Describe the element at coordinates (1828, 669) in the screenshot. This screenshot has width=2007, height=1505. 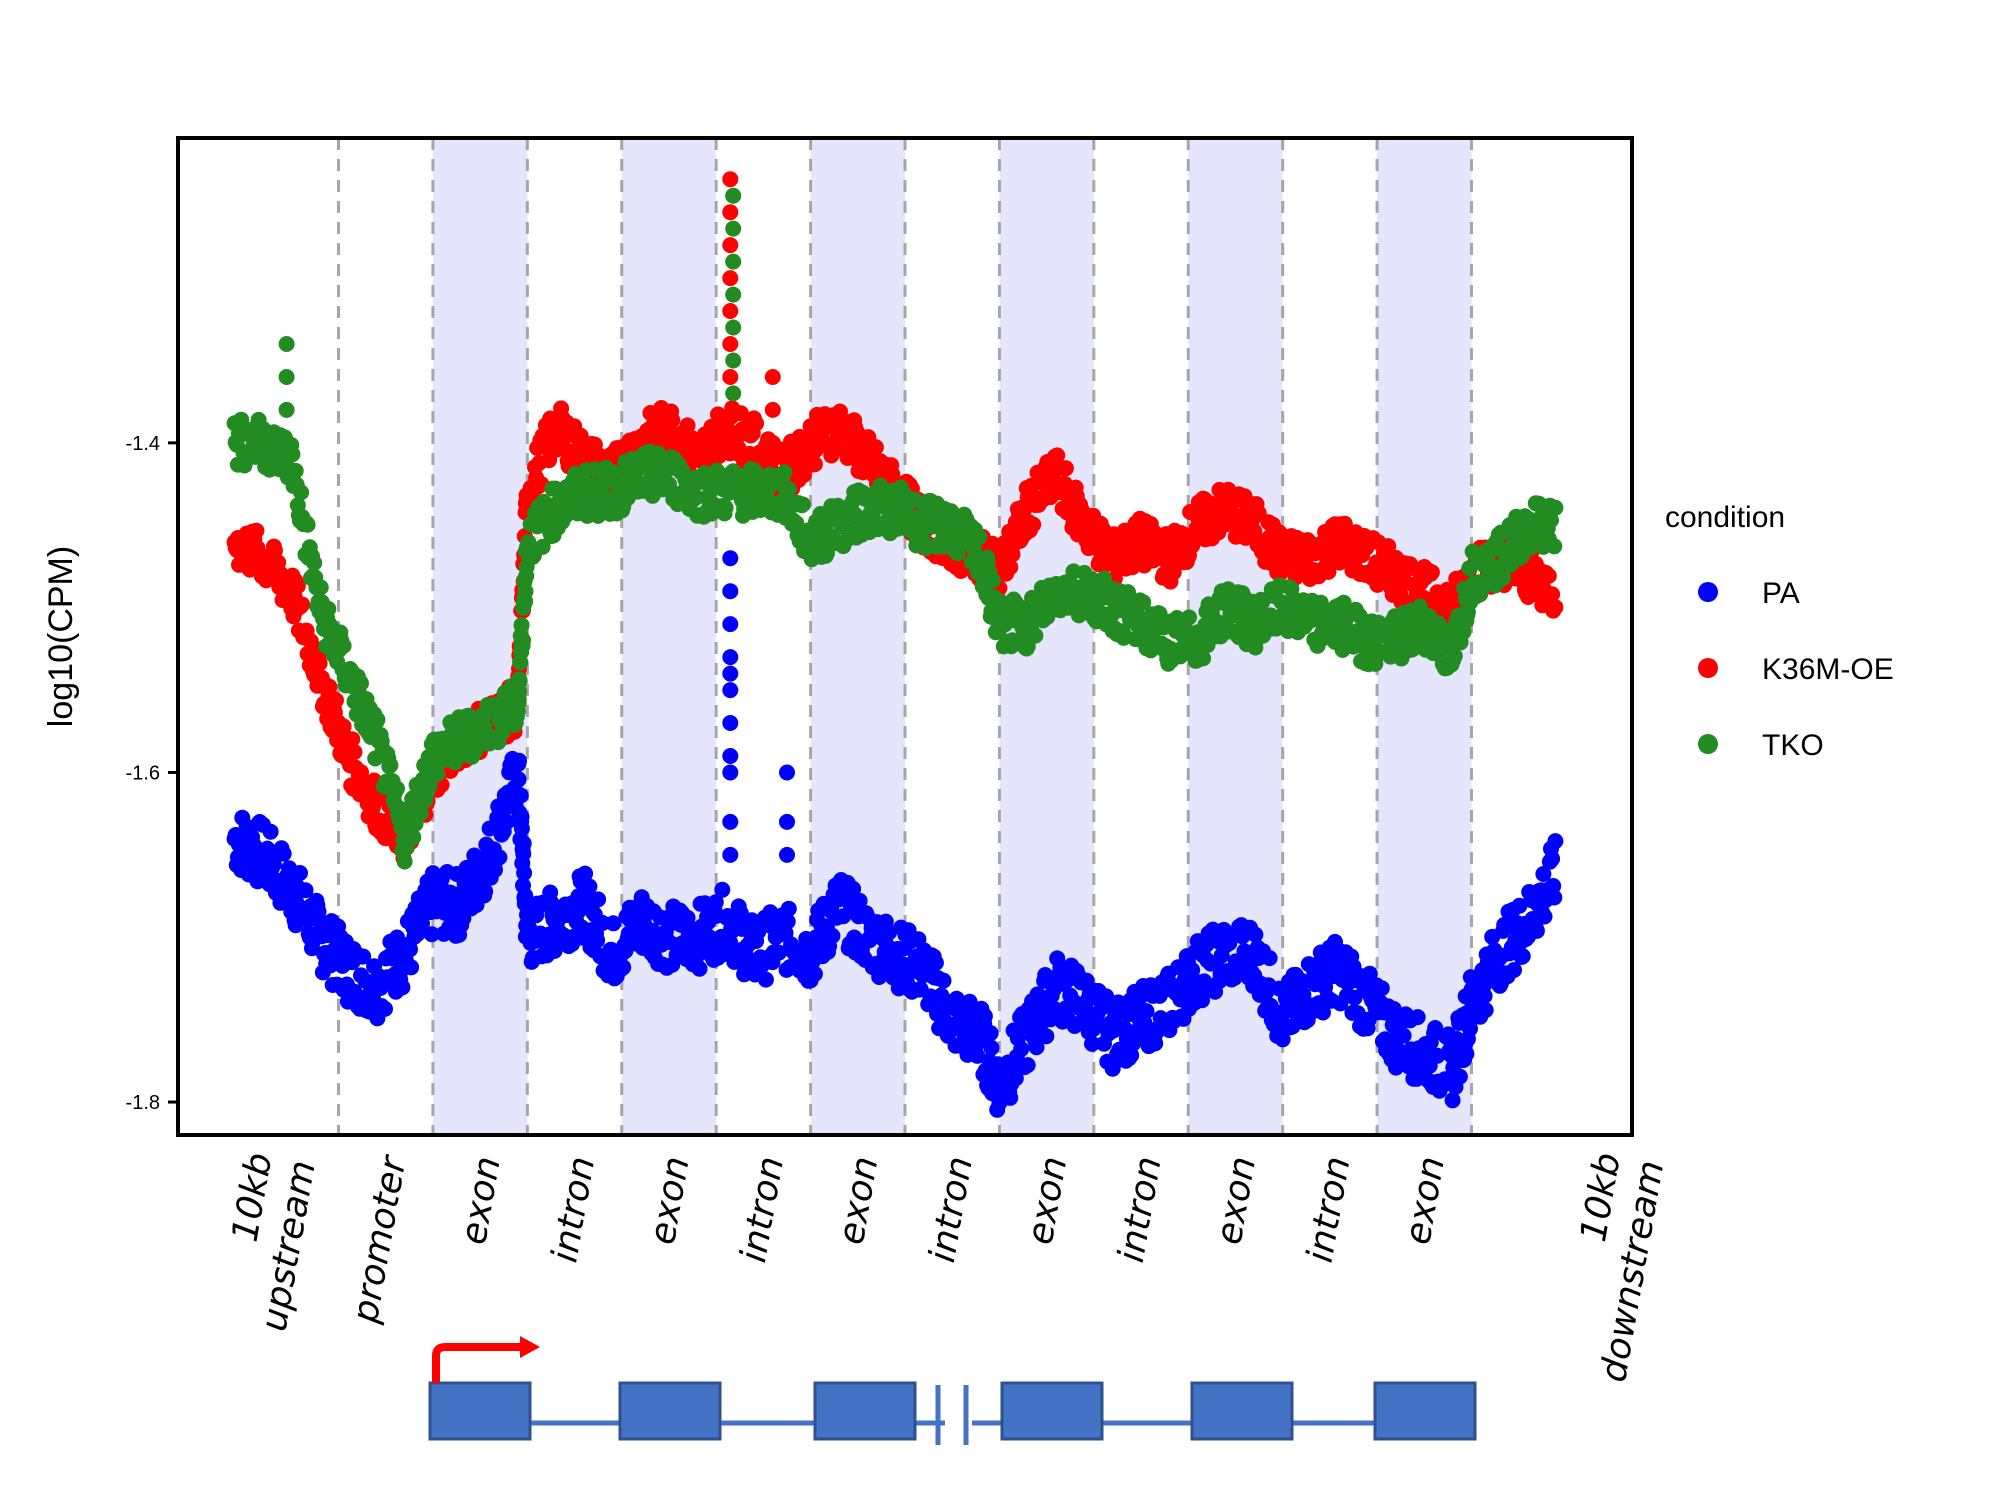
I see `legend-label: K36M-OE` at that location.